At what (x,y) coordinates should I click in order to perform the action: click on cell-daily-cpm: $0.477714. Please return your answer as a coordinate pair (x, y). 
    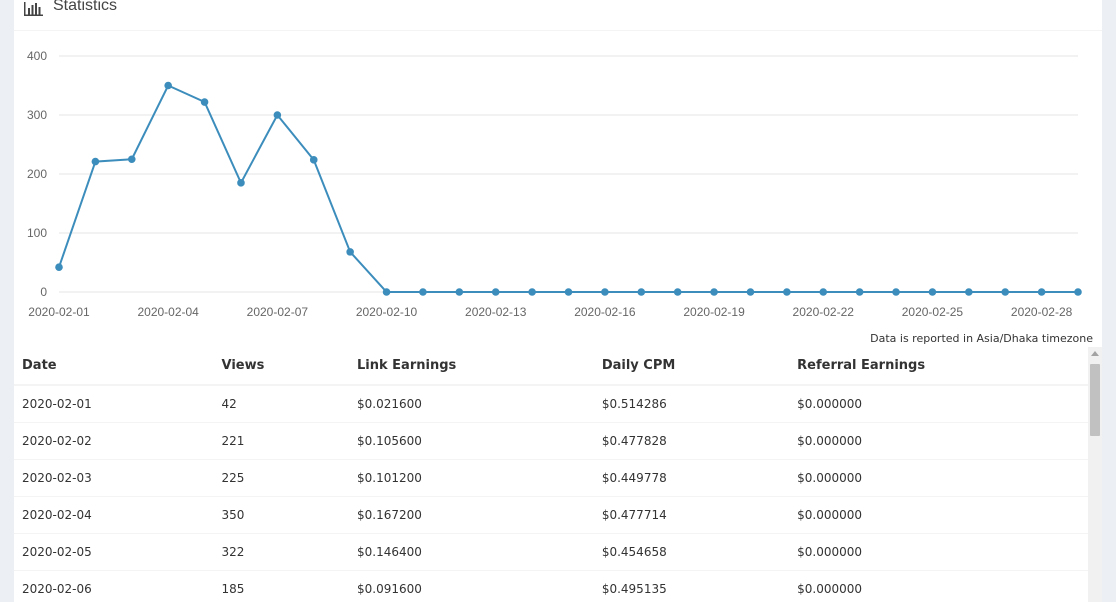
    Looking at the image, I should click on (691, 515).